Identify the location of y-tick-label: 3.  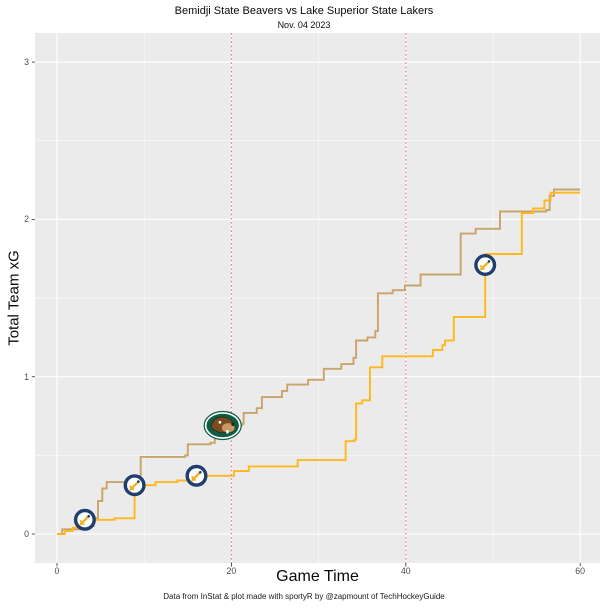
(26, 62).